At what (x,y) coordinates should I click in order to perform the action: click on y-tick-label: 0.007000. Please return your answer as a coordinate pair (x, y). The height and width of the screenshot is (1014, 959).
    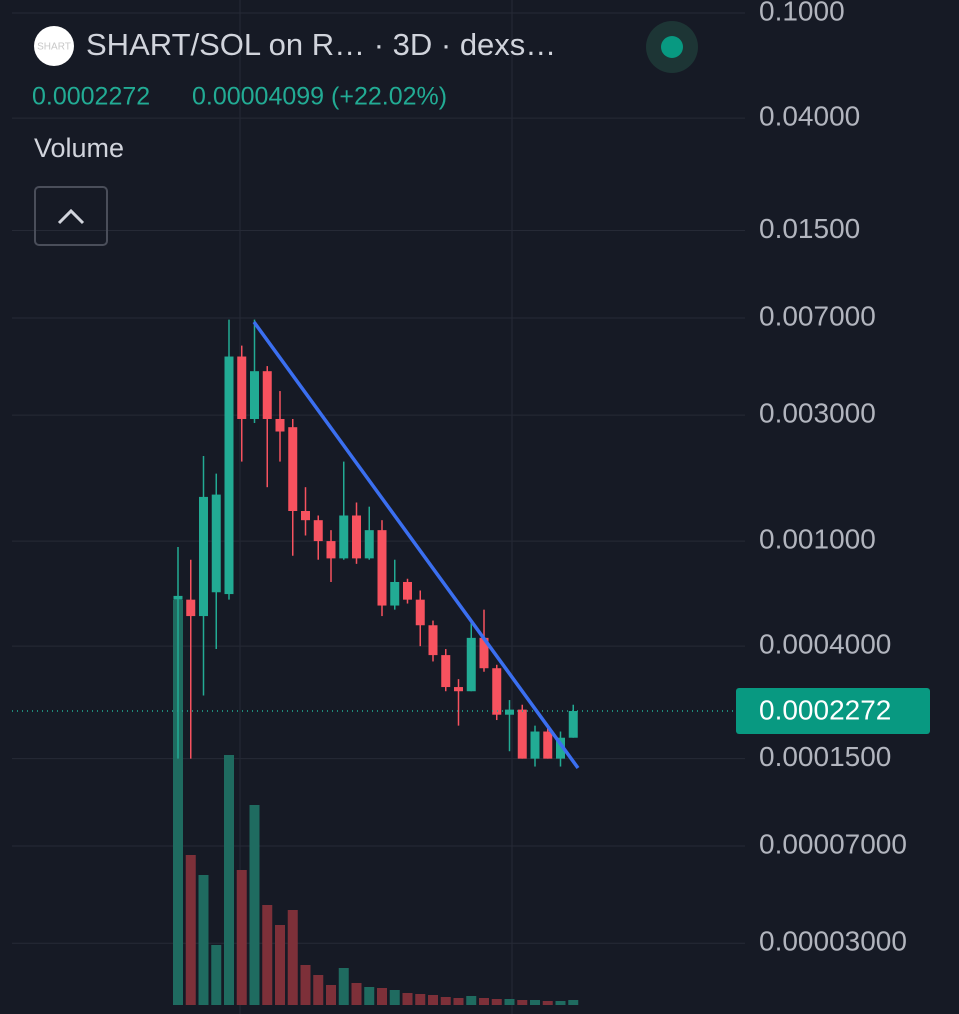
    Looking at the image, I should click on (817, 315).